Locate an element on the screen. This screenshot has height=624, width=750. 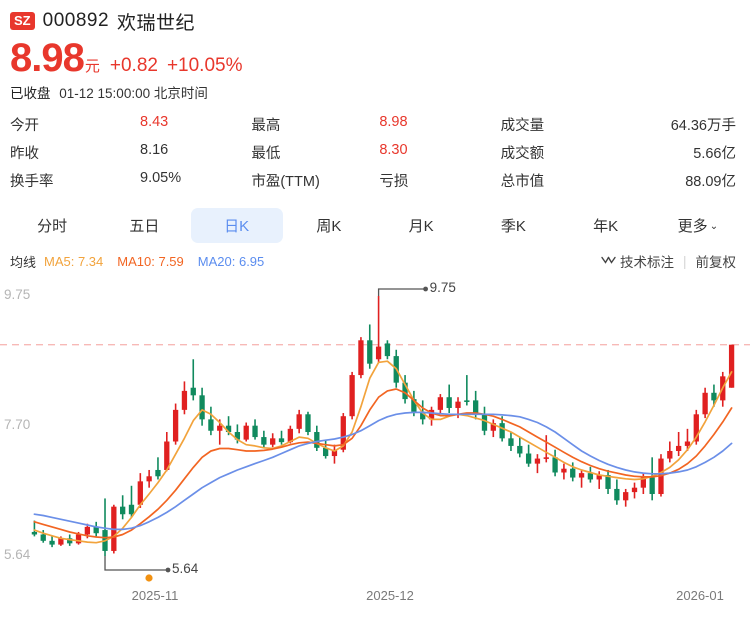
stat-label-turnover-rate: 换手率 is located at coordinates (32, 182).